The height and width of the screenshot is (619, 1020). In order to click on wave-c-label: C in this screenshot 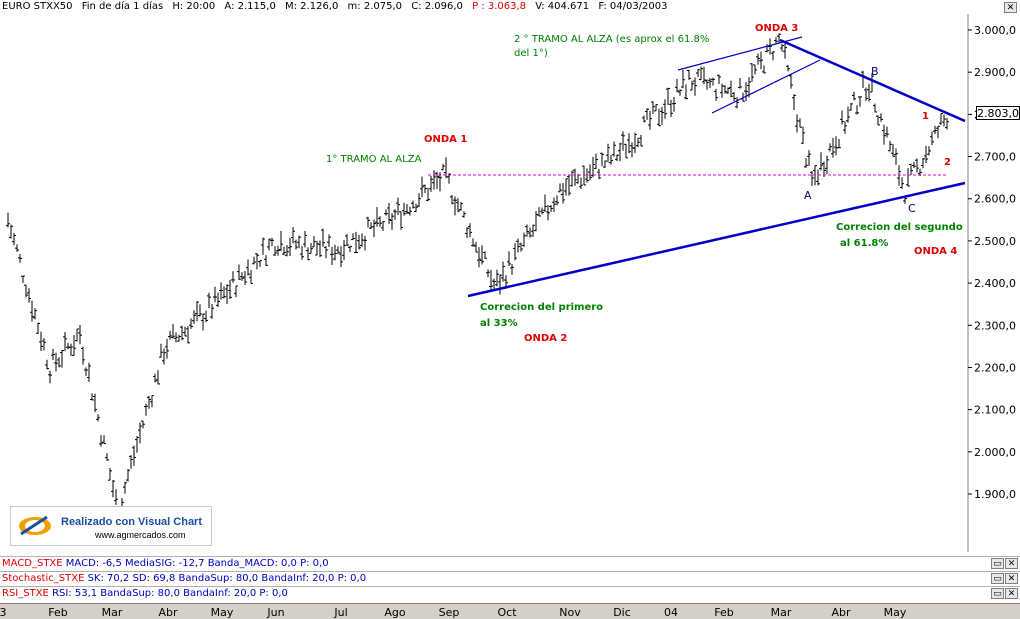, I will do `click(912, 208)`.